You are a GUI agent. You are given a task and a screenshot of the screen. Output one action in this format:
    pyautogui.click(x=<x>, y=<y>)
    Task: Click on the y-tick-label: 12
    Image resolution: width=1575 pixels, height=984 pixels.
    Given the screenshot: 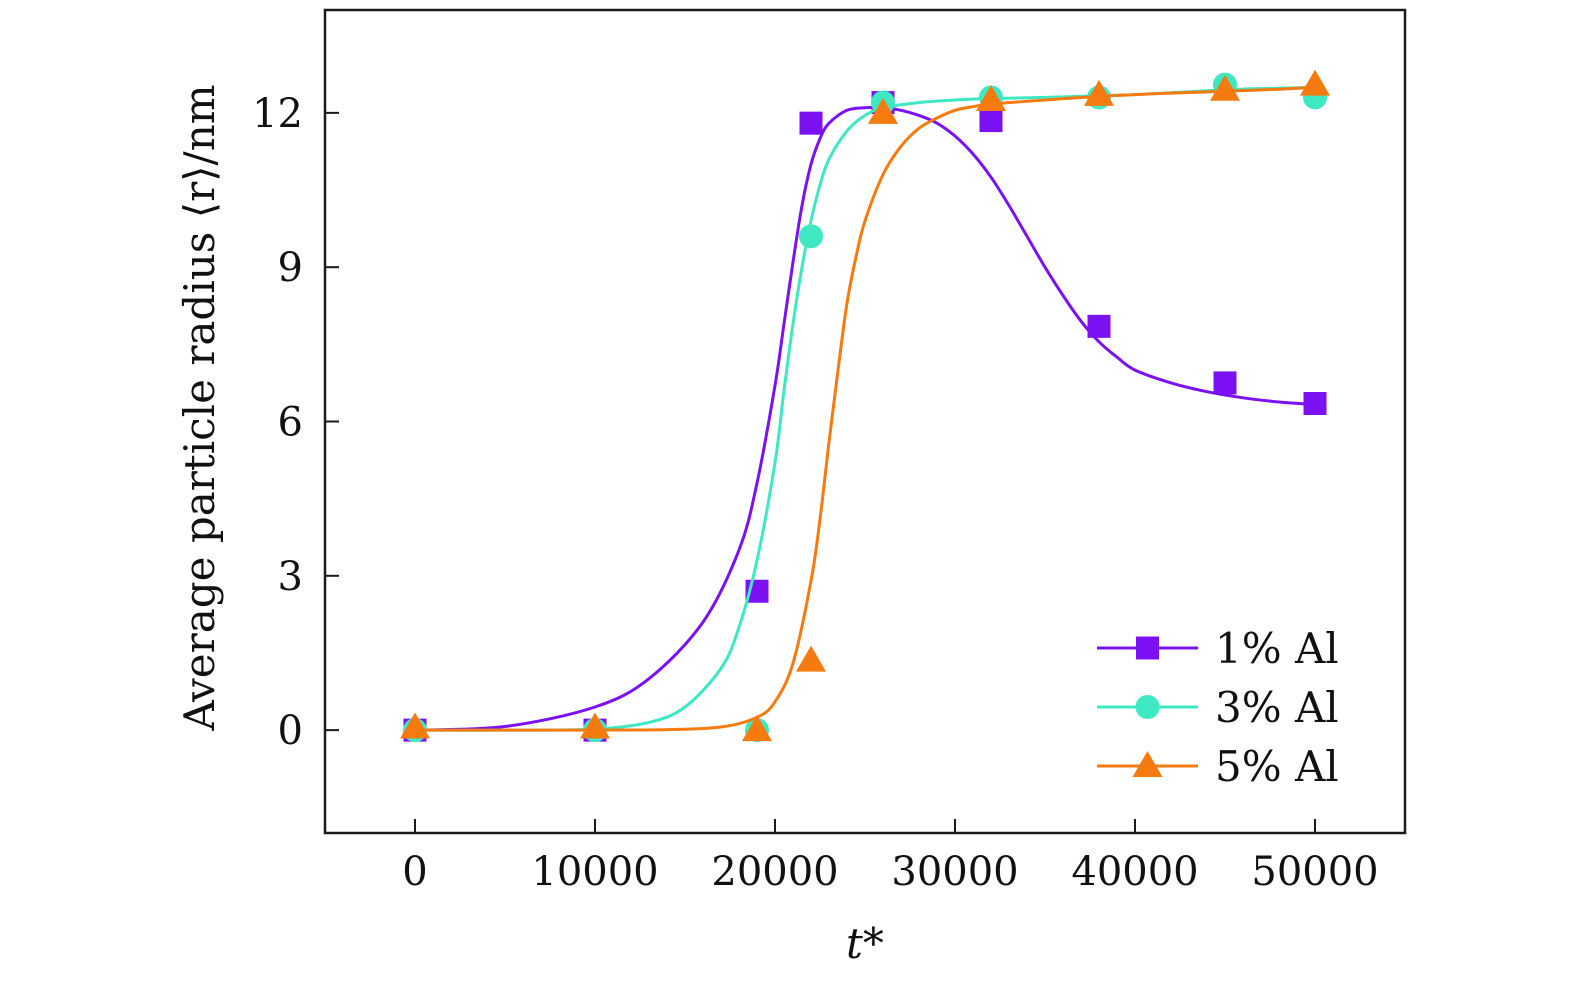 What is the action you would take?
    pyautogui.click(x=277, y=114)
    